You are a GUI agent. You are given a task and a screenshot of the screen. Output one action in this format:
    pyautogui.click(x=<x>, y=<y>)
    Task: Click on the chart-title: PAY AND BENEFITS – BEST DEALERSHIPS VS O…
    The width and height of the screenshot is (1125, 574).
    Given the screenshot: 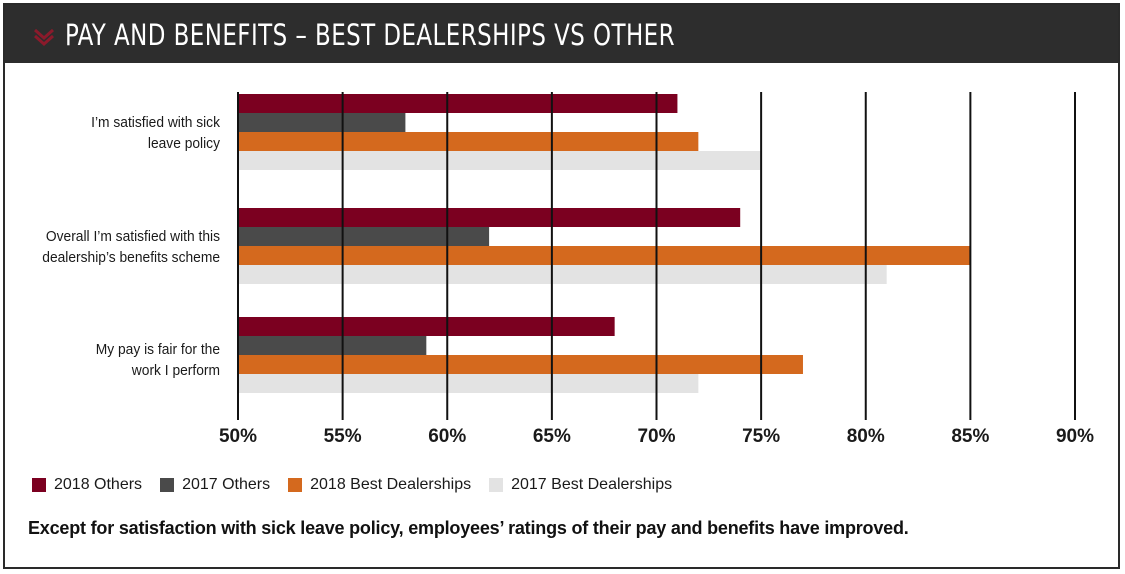 What is the action you would take?
    pyautogui.click(x=370, y=35)
    